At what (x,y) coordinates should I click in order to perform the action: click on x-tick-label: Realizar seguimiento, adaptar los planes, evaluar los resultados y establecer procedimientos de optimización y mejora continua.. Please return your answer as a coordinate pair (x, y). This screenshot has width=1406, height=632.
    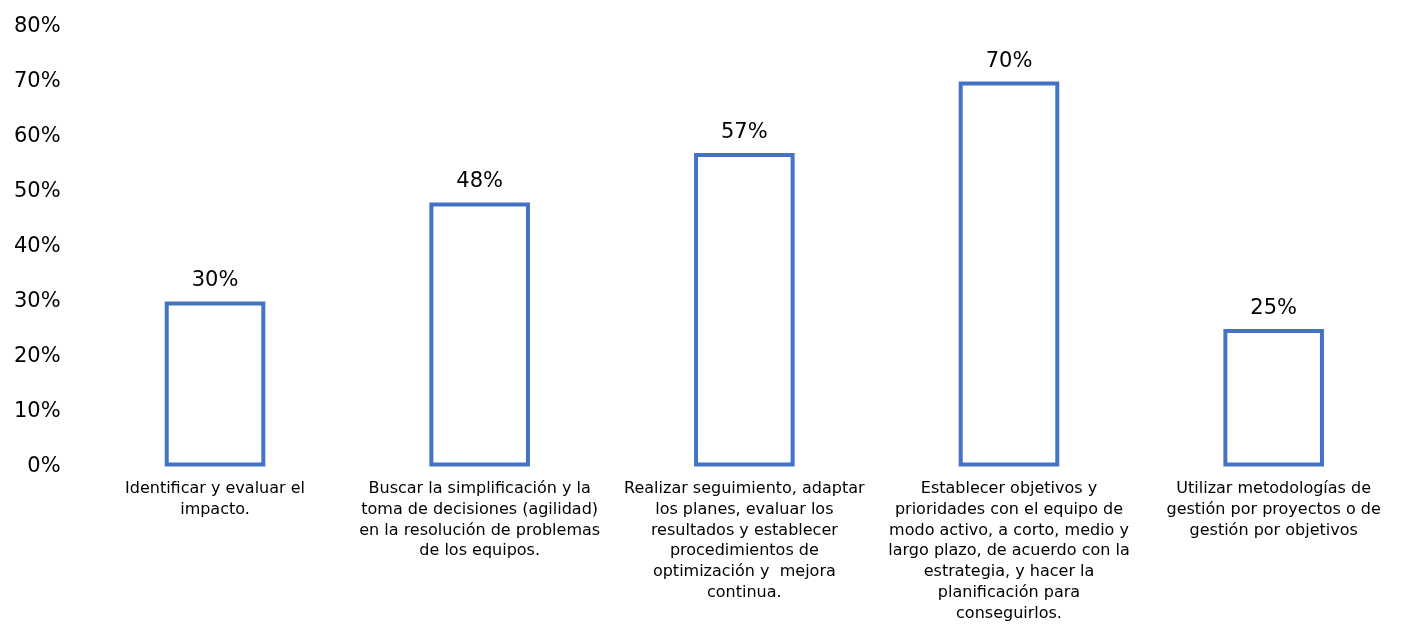
    Looking at the image, I should click on (745, 539).